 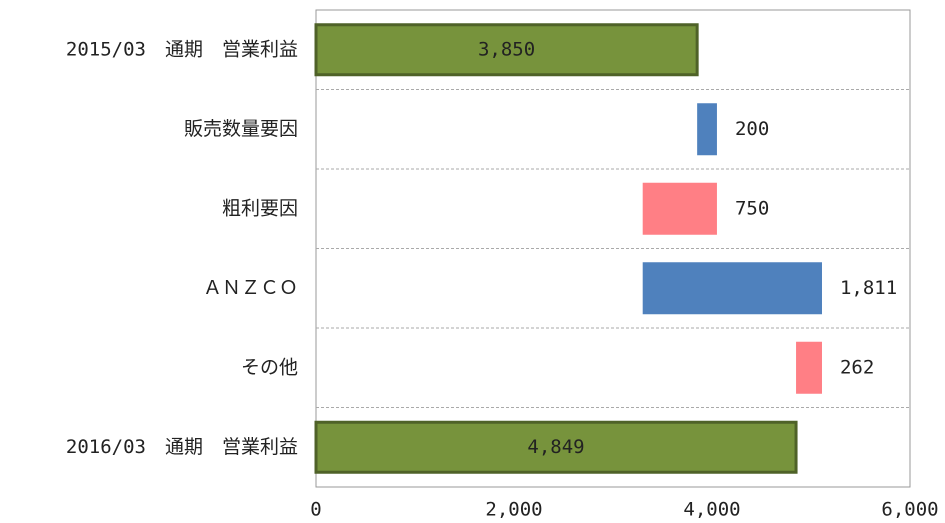 I want to click on y-tick-label: 粗利要因, so click(x=260, y=208).